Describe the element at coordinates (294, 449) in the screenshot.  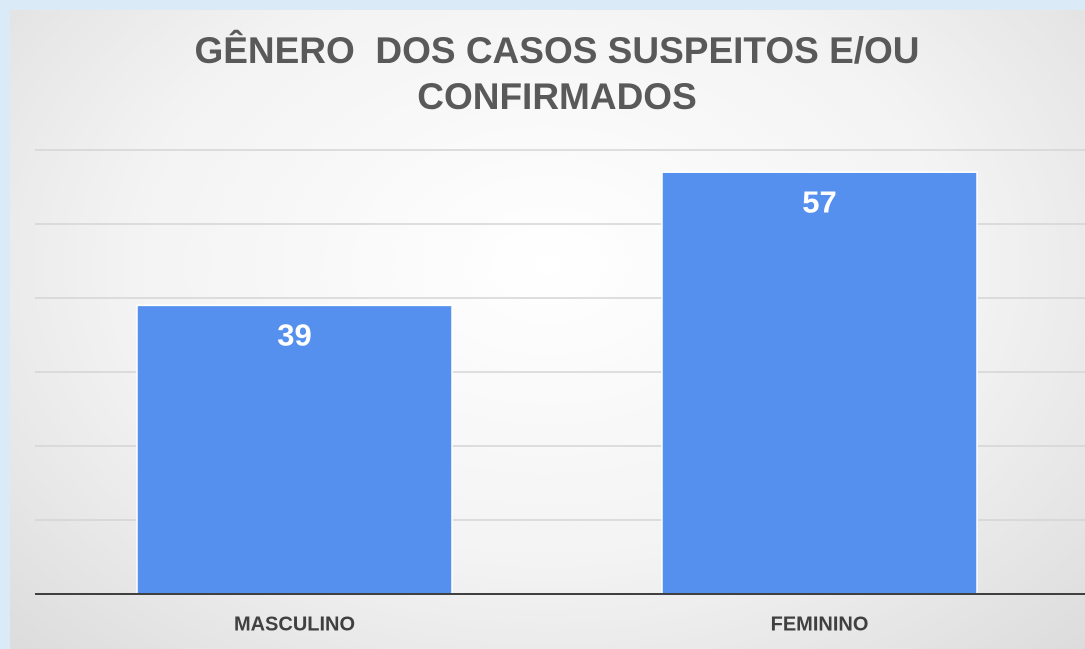
I see `bar` at that location.